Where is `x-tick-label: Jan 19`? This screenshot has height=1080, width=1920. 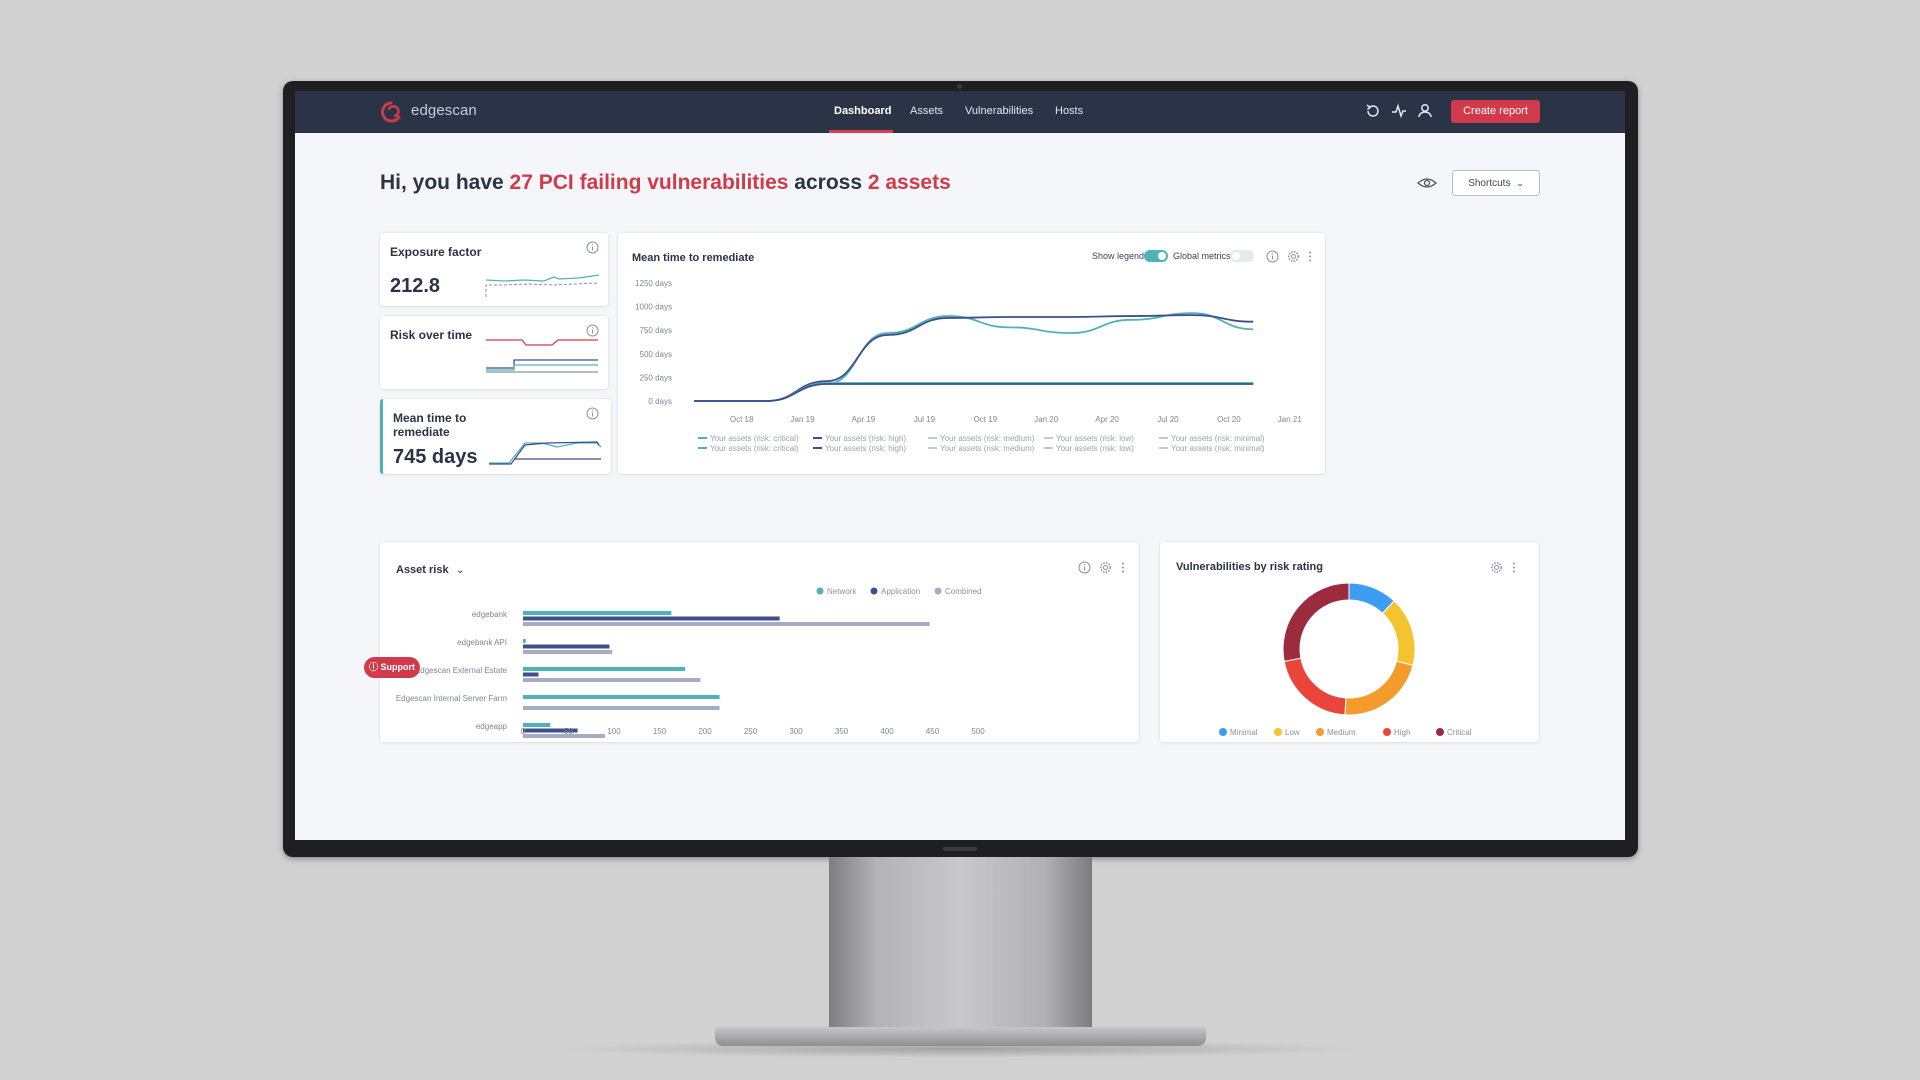
x-tick-label: Jan 19 is located at coordinates (803, 419).